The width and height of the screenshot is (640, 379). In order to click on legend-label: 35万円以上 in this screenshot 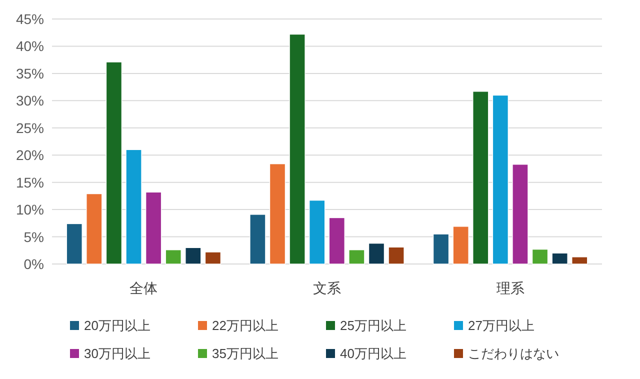, I will do `click(245, 353)`.